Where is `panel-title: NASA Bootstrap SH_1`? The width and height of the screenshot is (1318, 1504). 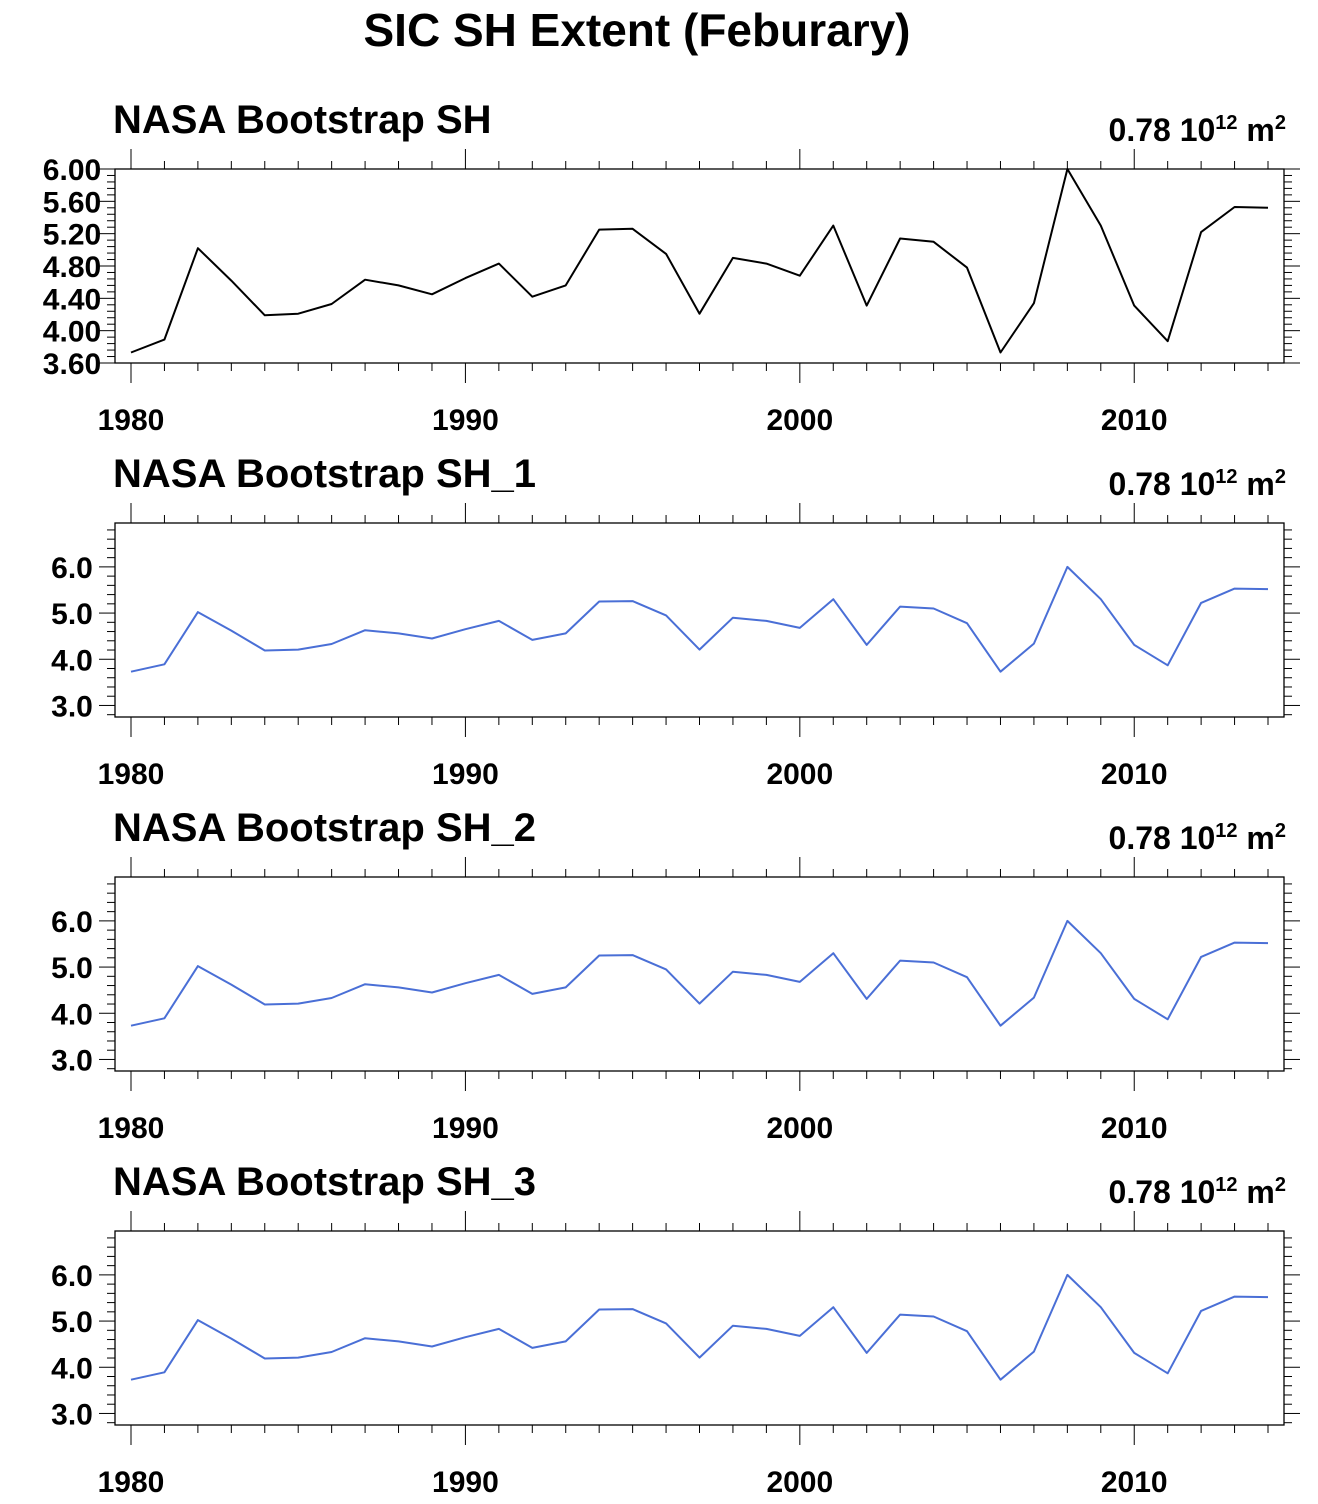 panel-title: NASA Bootstrap SH_1 is located at coordinates (324, 474).